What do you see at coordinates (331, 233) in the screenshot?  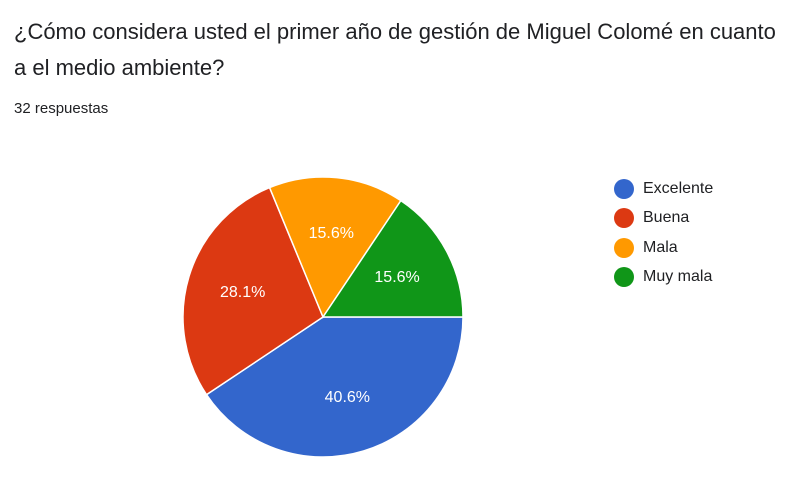 I see `slice-label-mala: 15.6%` at bounding box center [331, 233].